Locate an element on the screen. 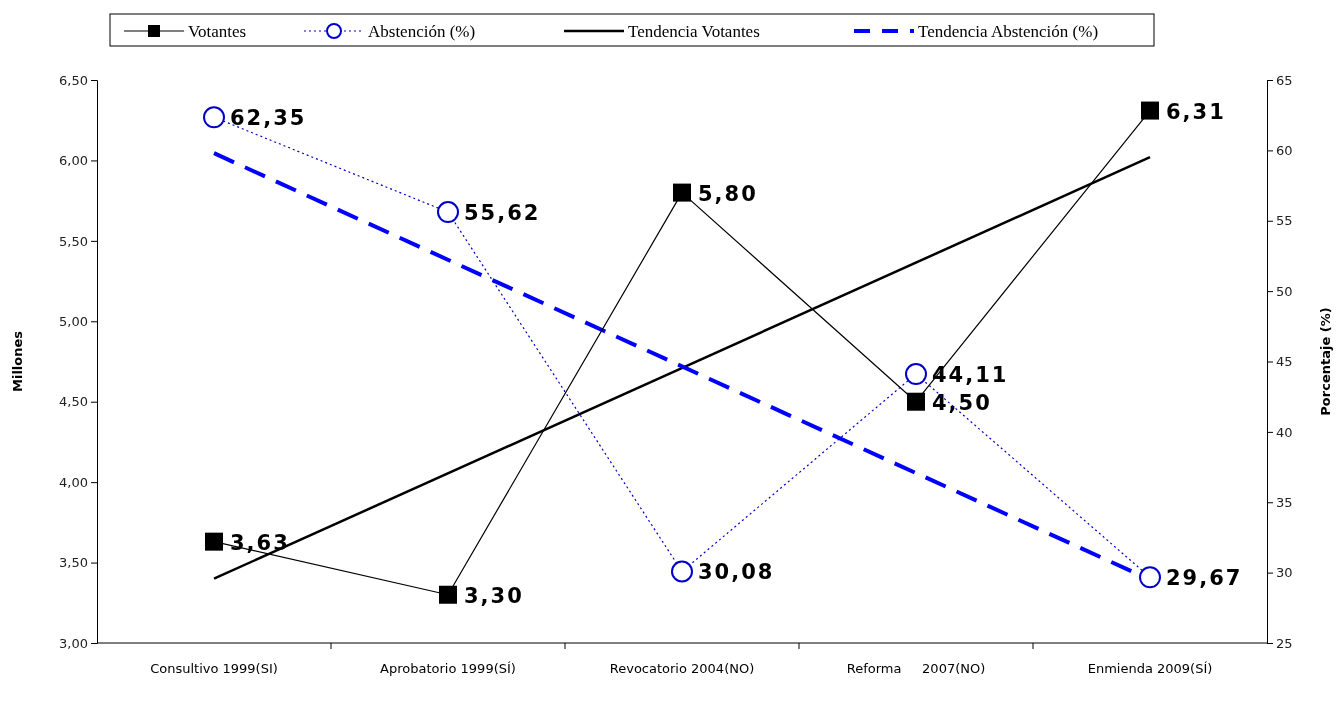 The image size is (1342, 709). data-label: 3,30 is located at coordinates (494, 595).